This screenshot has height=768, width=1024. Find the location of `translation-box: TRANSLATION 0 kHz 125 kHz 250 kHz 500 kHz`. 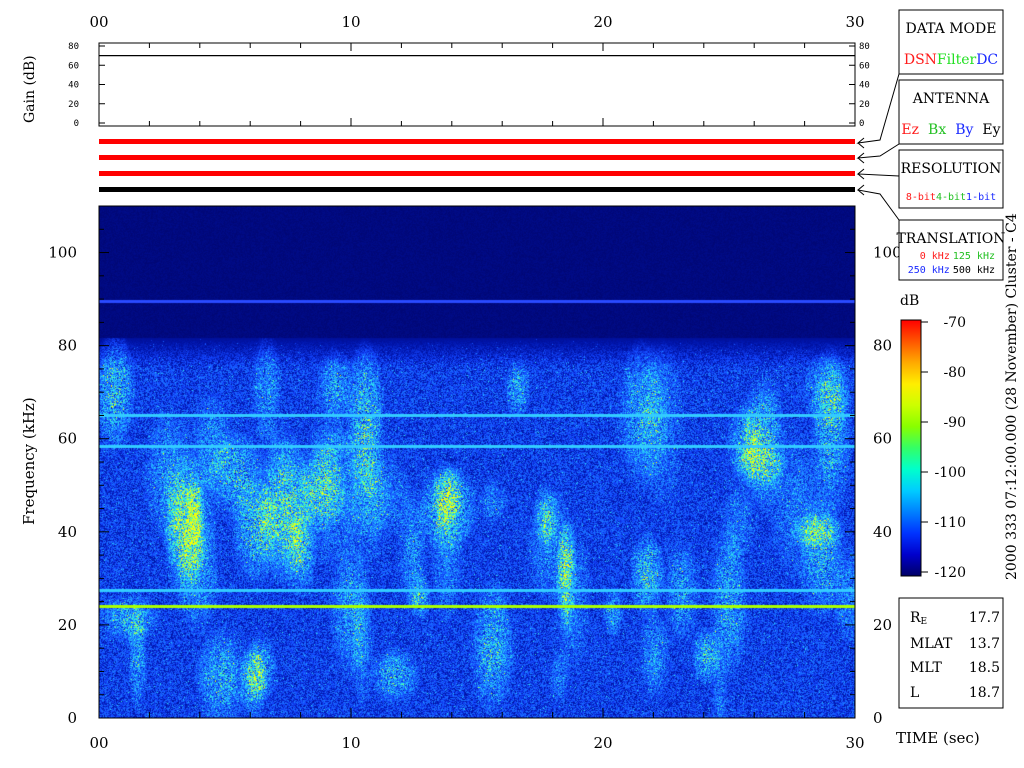

translation-box: TRANSLATION 0 kHz 125 kHz 250 kHz 500 kHz is located at coordinates (951, 250).